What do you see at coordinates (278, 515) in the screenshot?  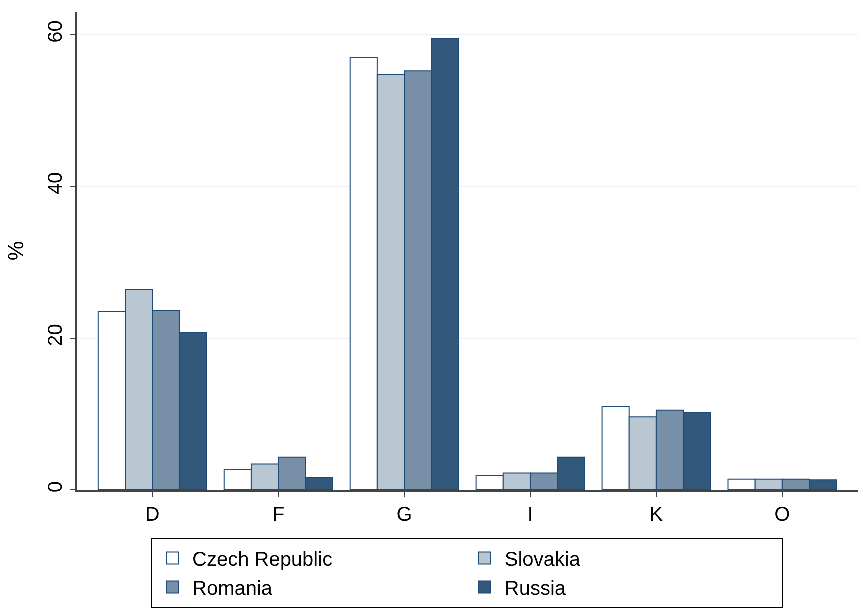 I see `x-tick-label: F` at bounding box center [278, 515].